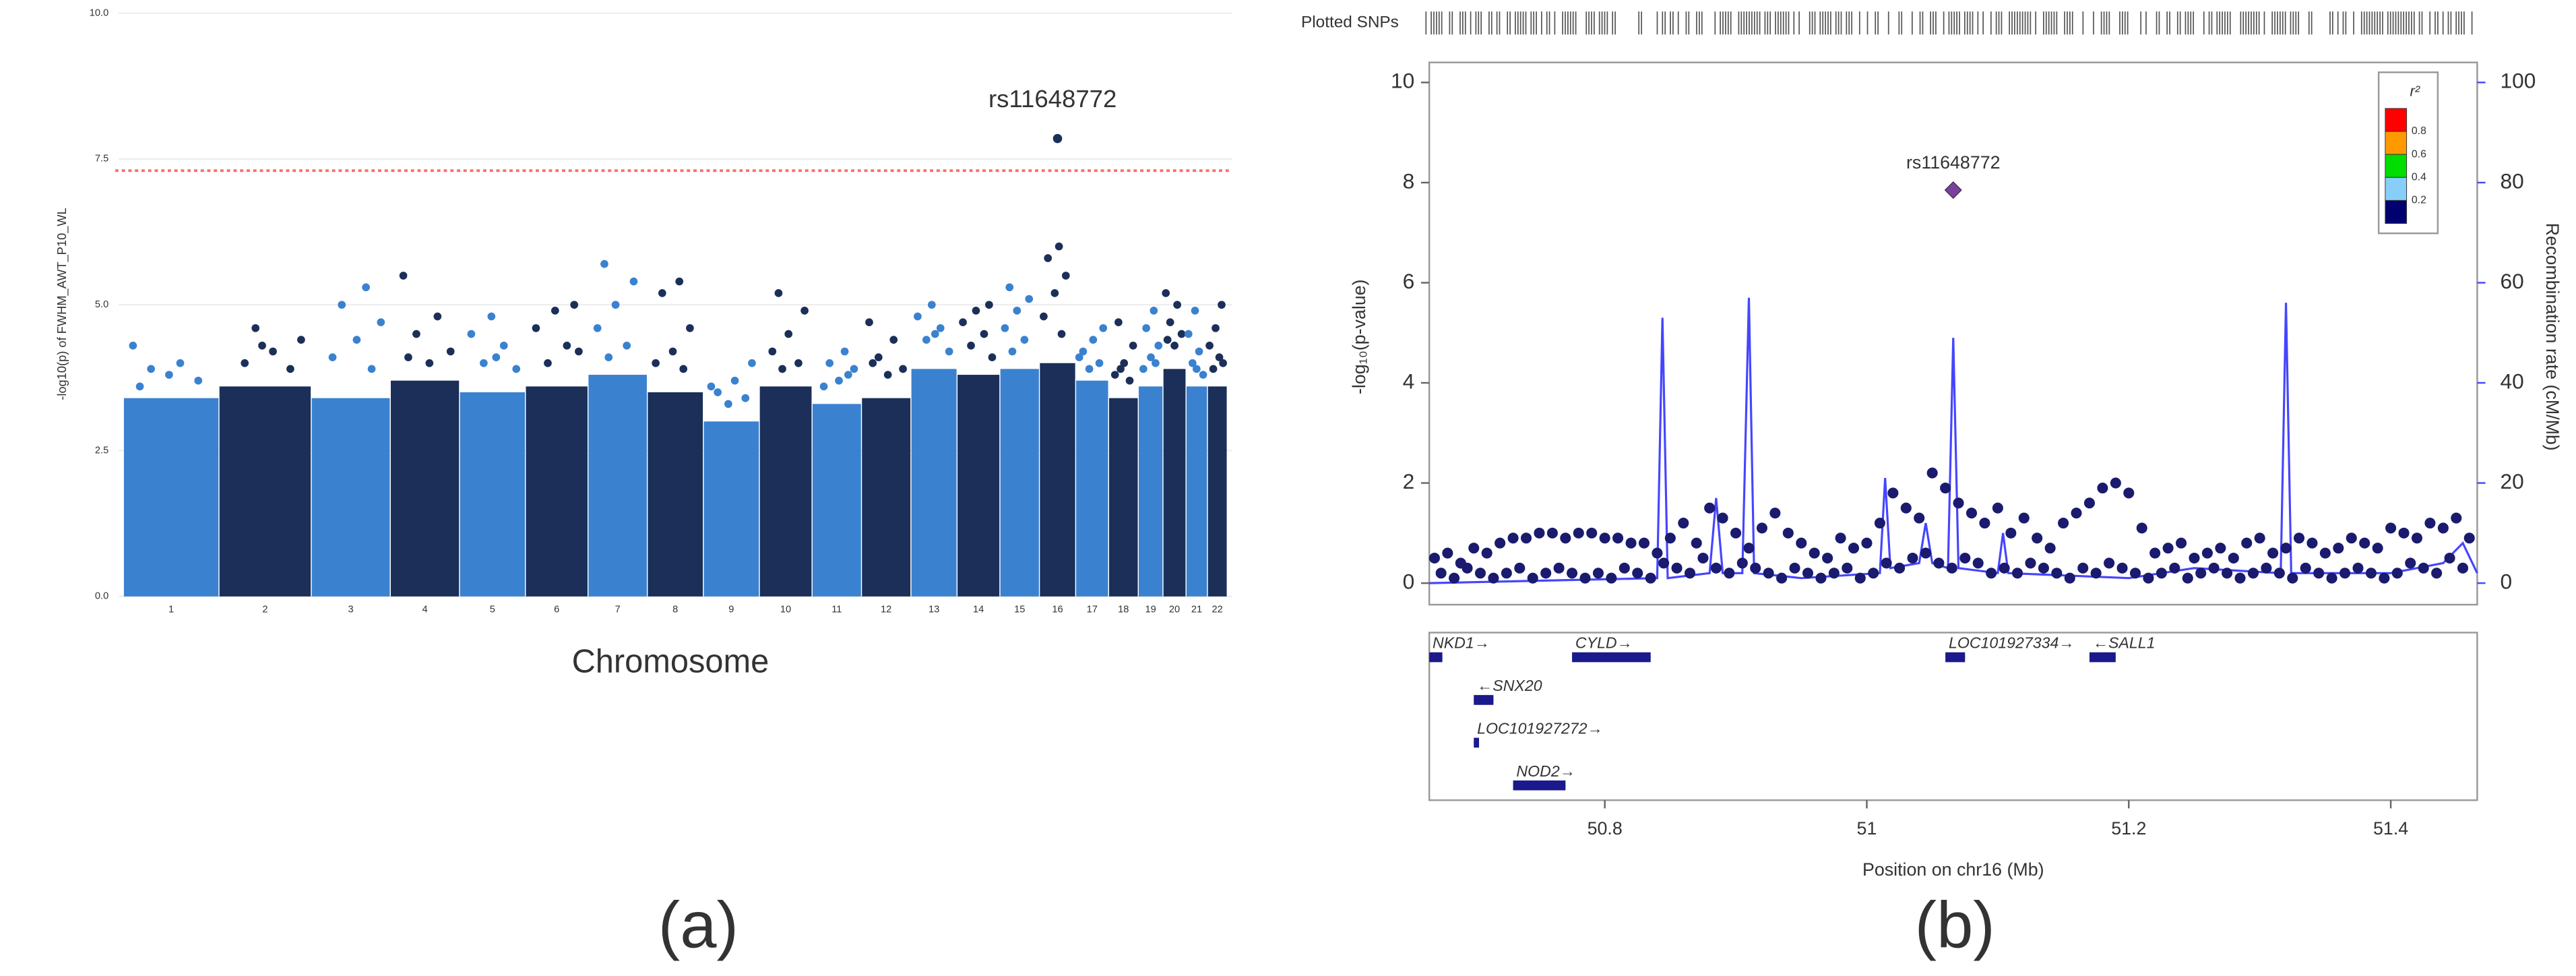  Describe the element at coordinates (731, 610) in the screenshot. I see `x-tick-label: 9` at that location.